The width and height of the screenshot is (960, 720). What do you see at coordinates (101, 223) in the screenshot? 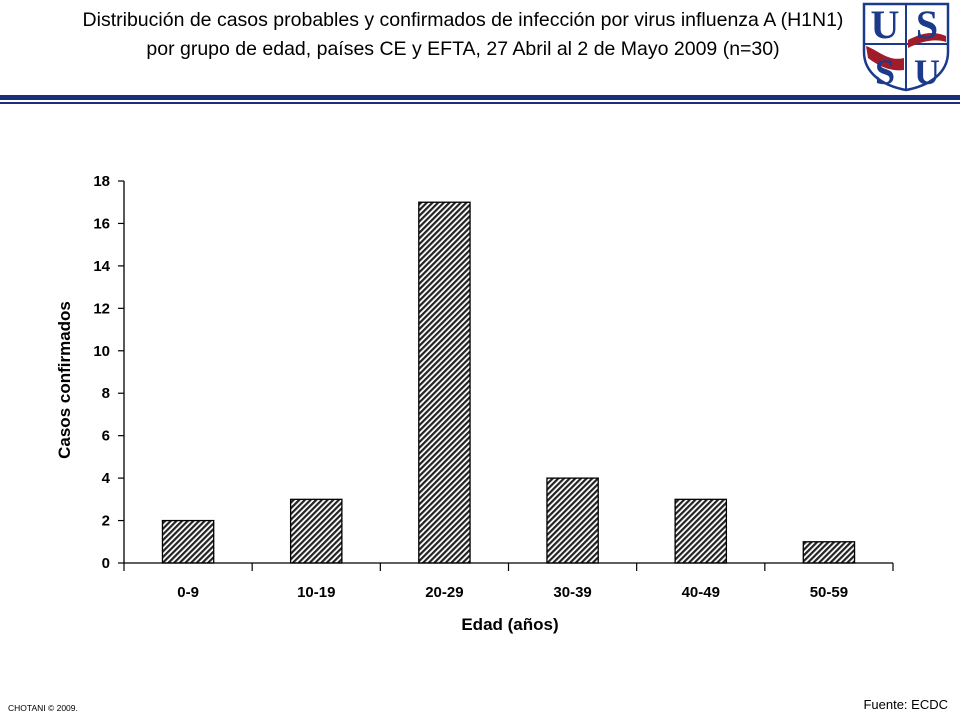
I see `y-tick-label: 16` at bounding box center [101, 223].